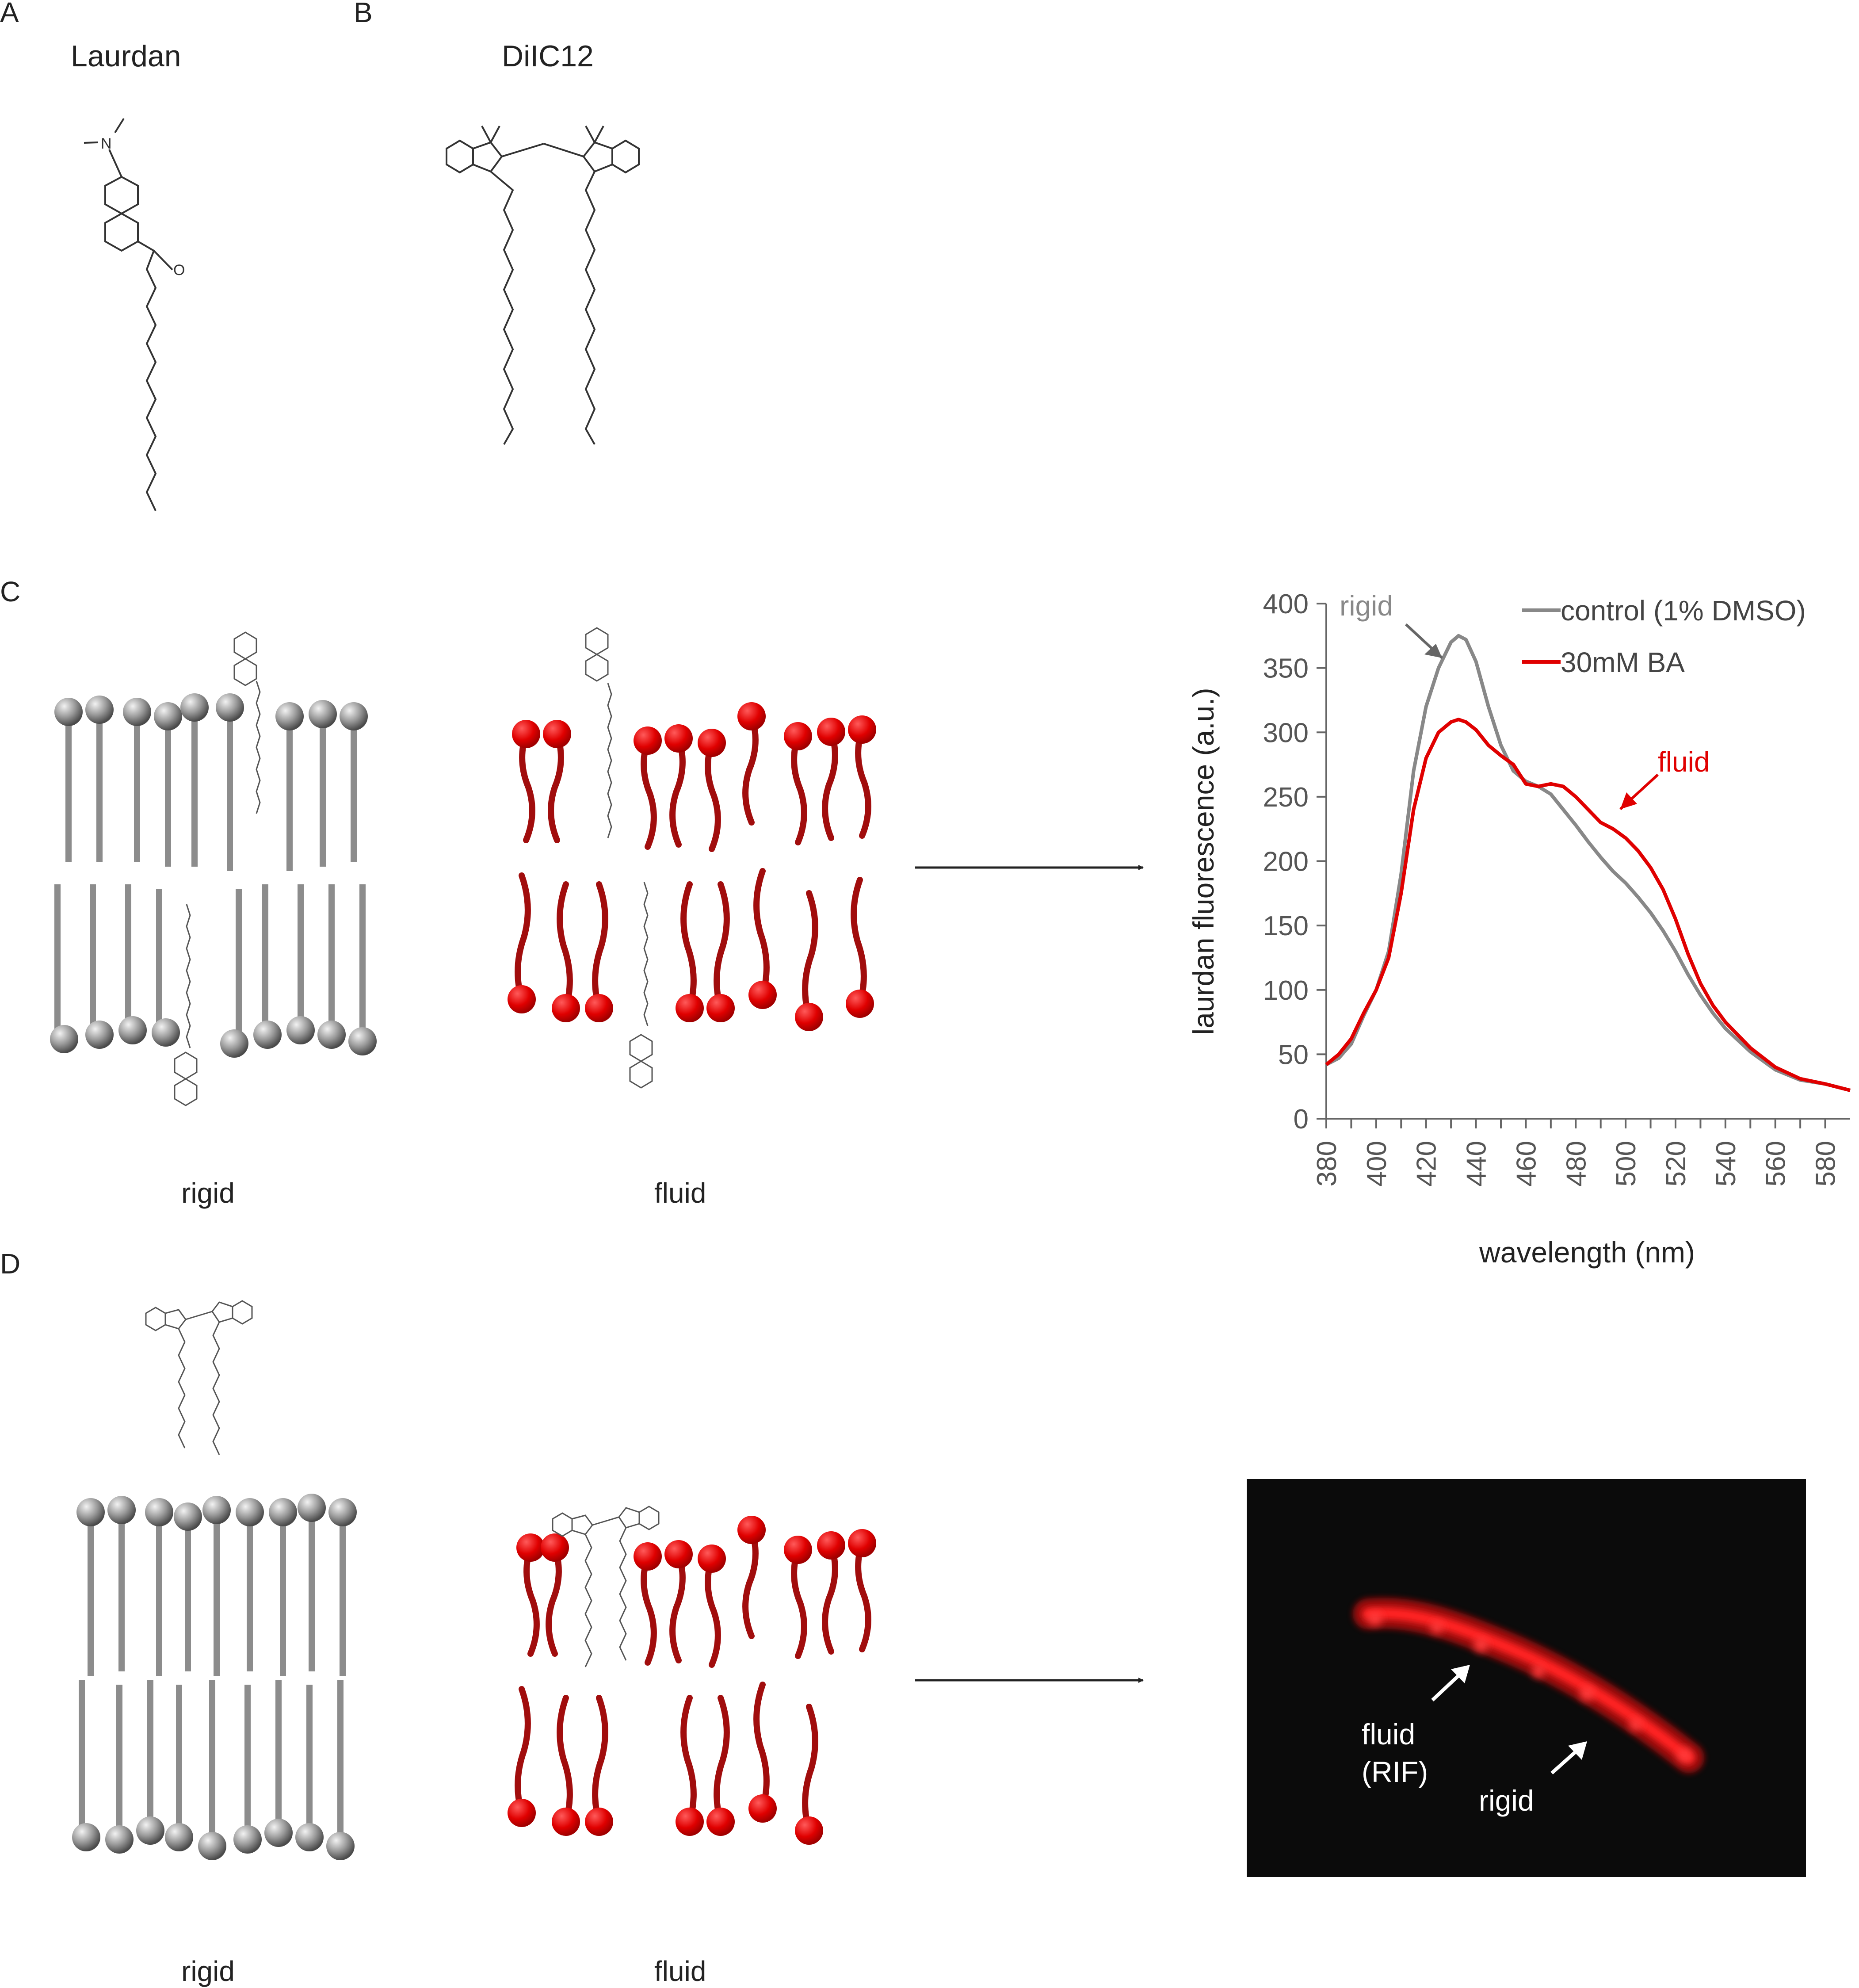 The height and width of the screenshot is (1988, 1859). Describe the element at coordinates (1301, 1119) in the screenshot. I see `y-tick-label: 0` at that location.